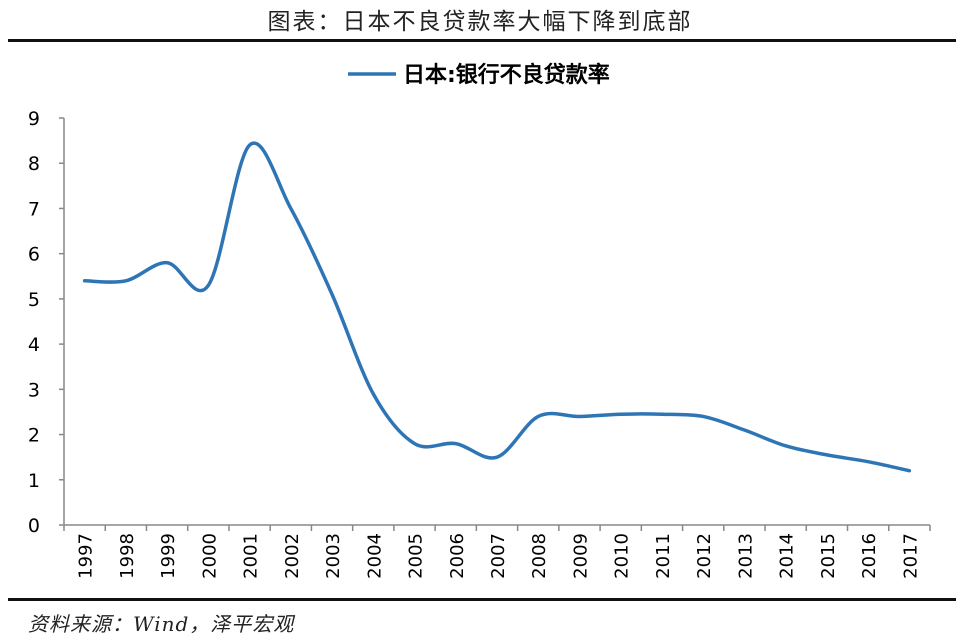  I want to click on x-tick-label: 2006, so click(457, 556).